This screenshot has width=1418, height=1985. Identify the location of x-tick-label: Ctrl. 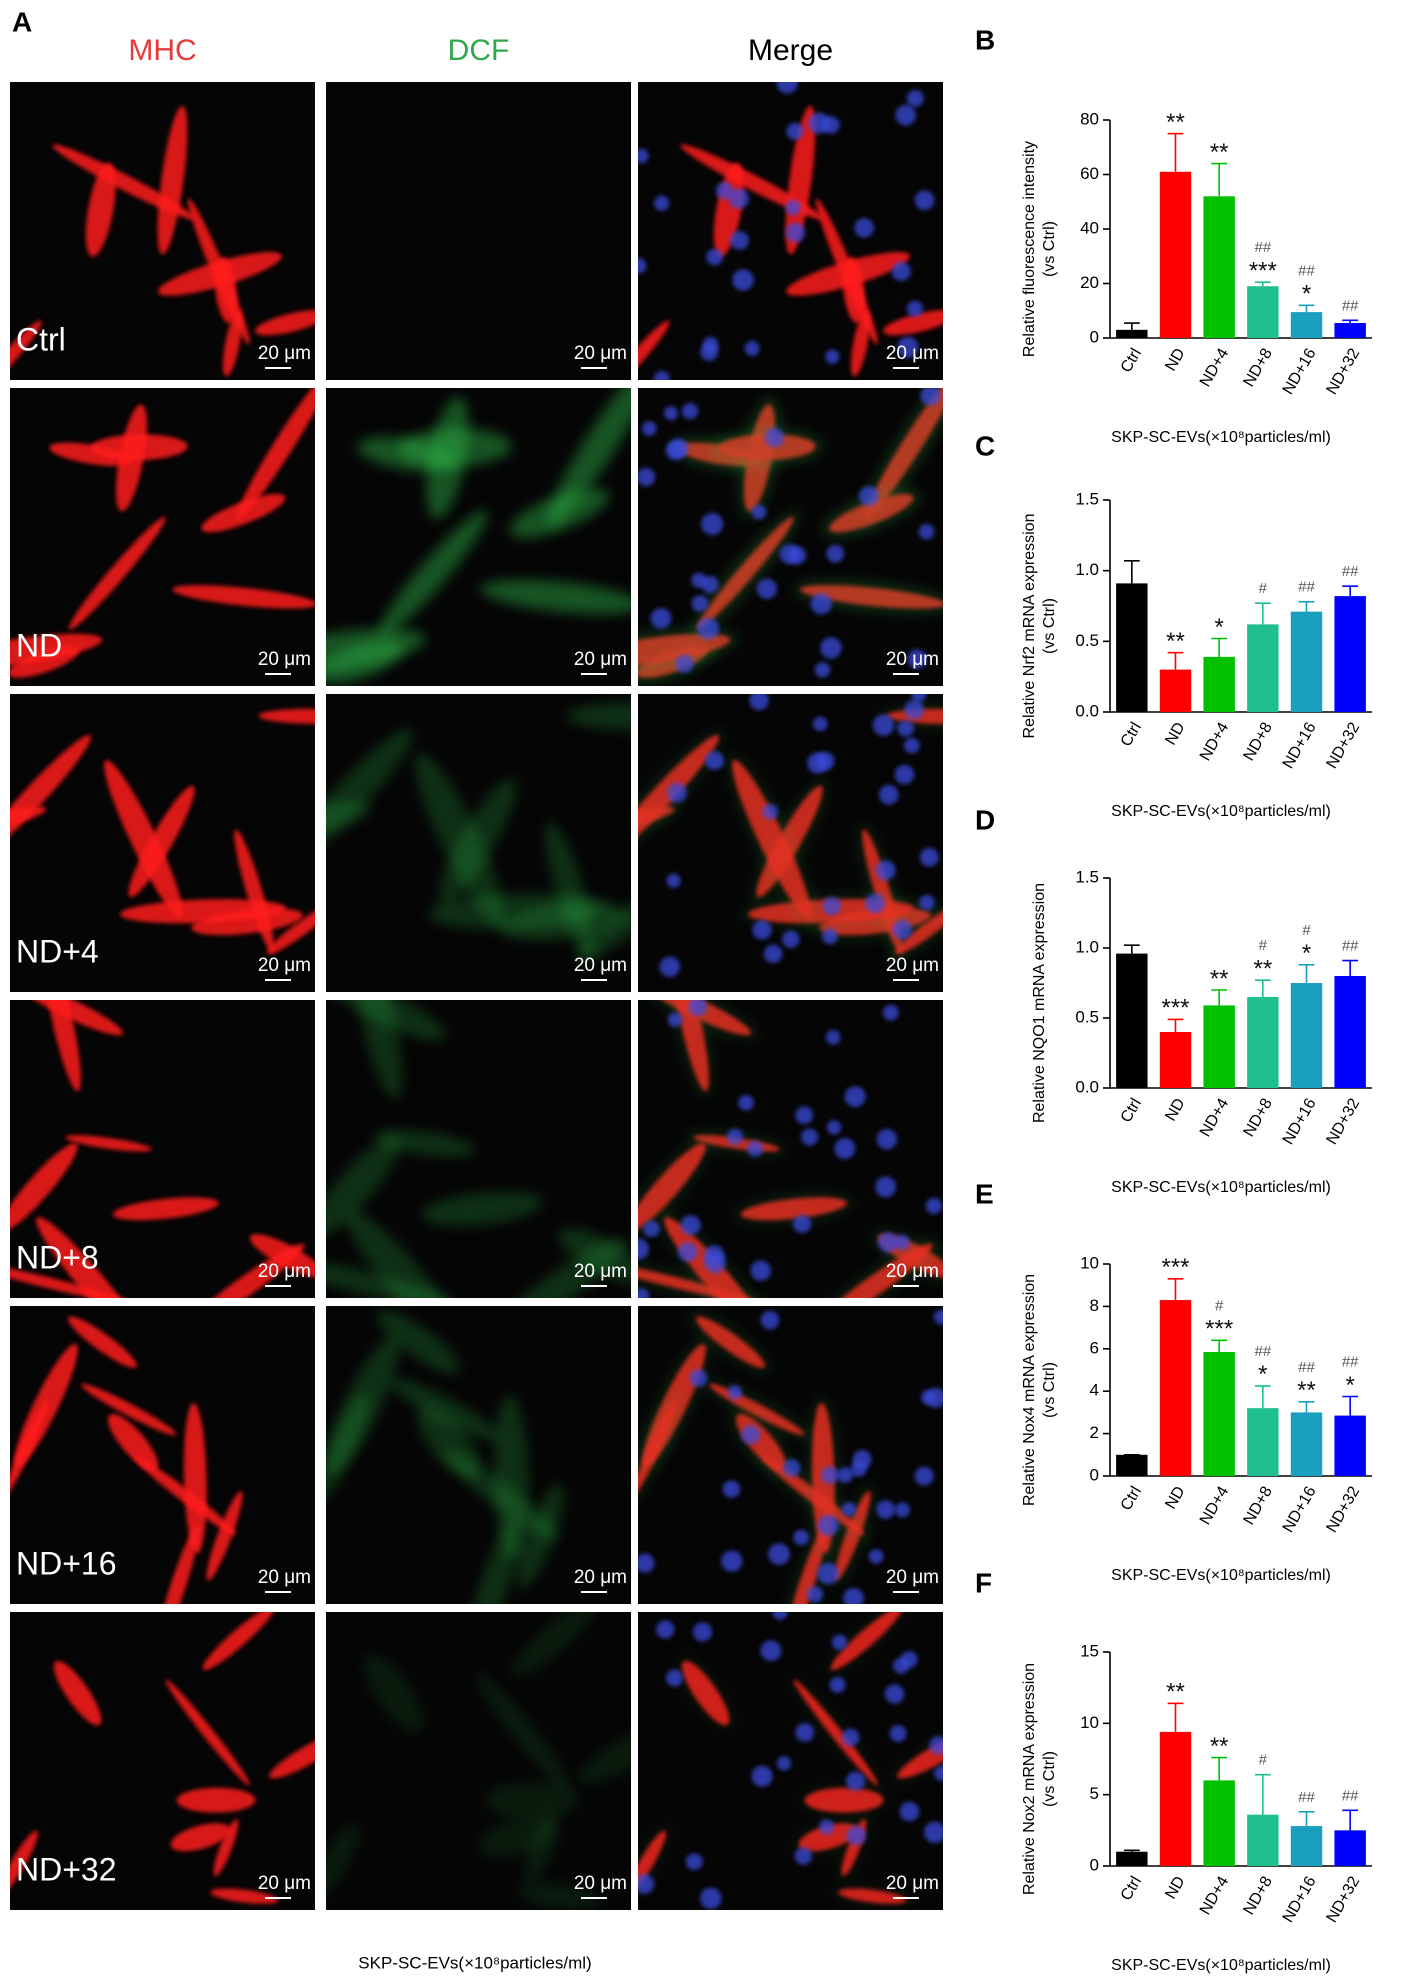
(1131, 1111).